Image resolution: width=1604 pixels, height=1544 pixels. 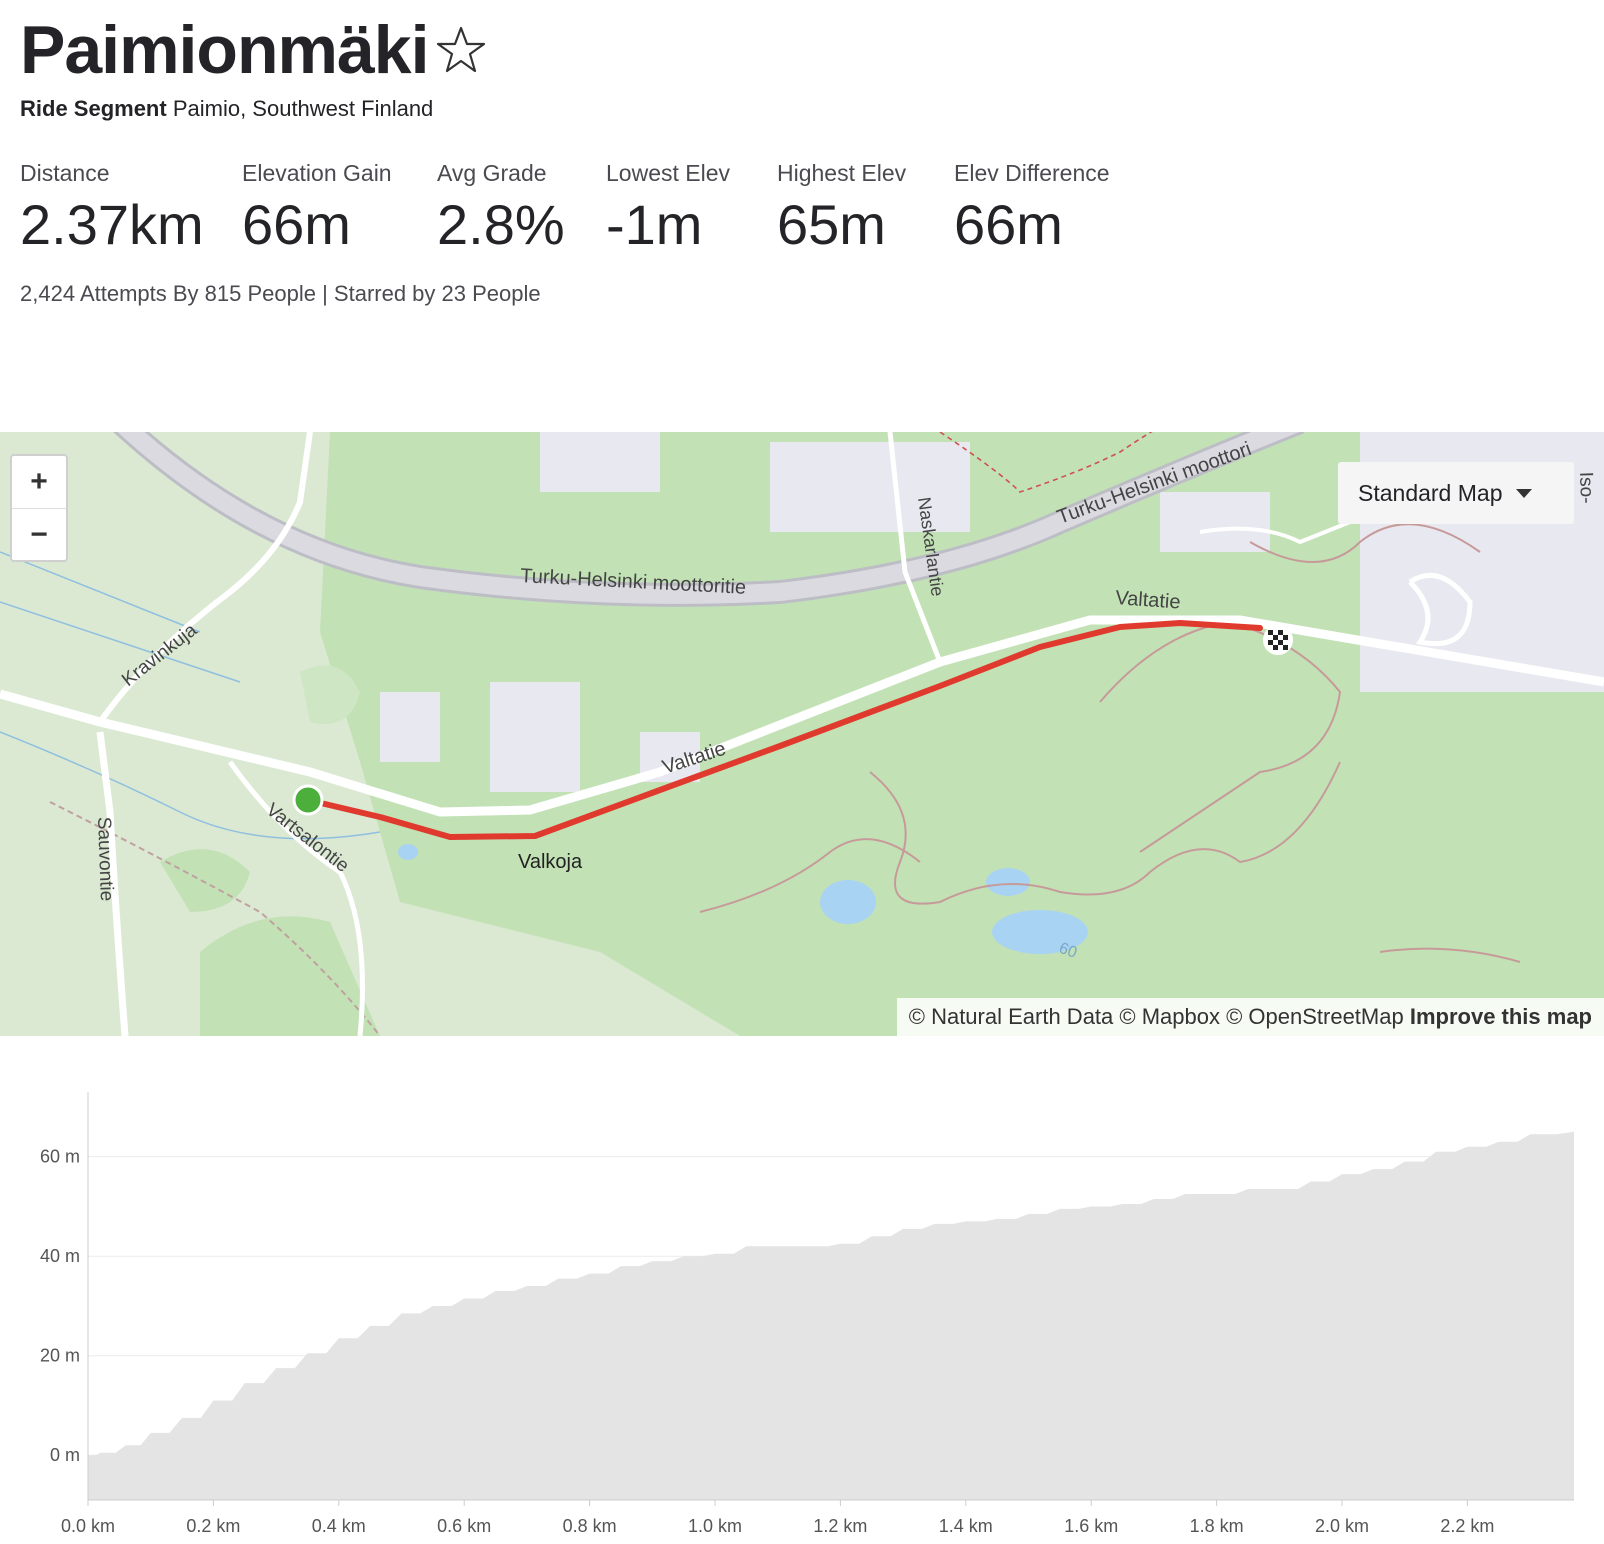 I want to click on finish-flag-icon, so click(x=1278, y=640).